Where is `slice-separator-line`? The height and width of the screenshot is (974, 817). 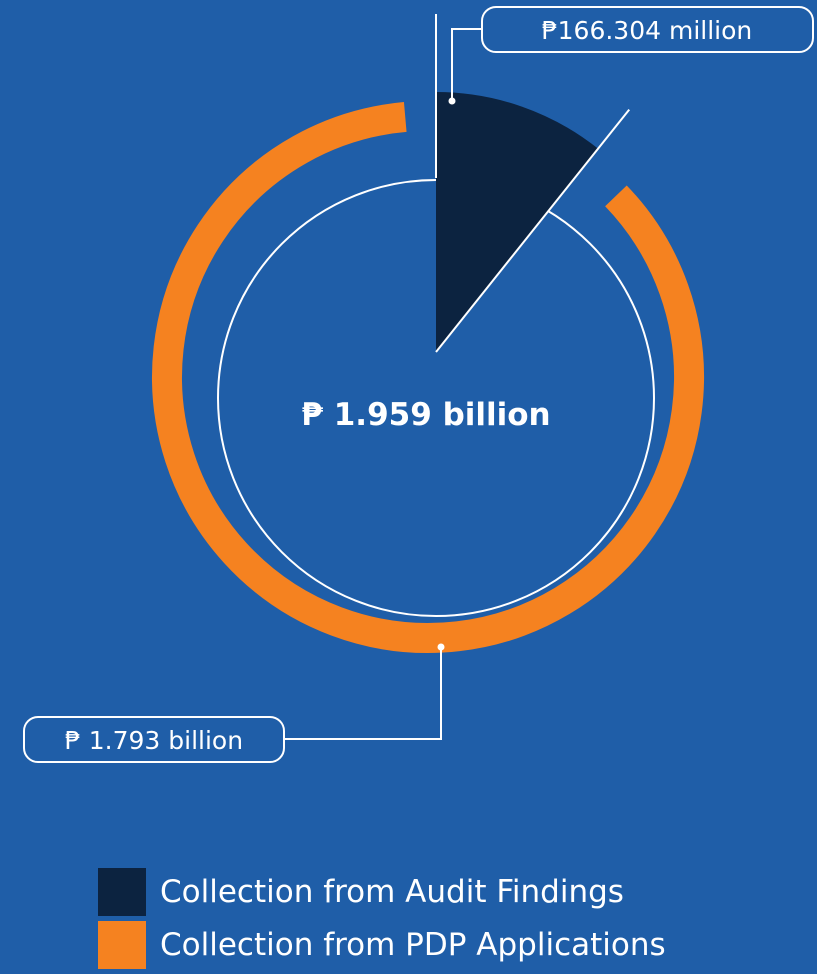
slice-separator-line is located at coordinates (533, 230).